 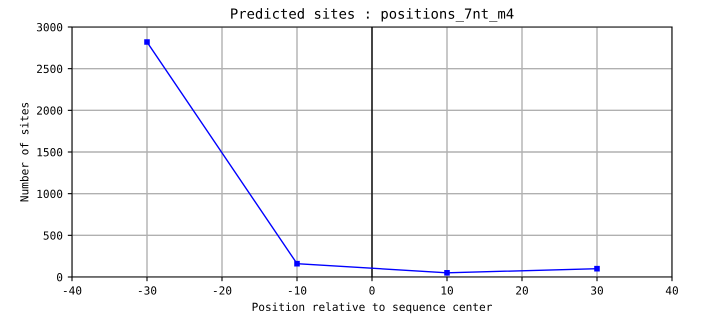 What do you see at coordinates (522, 290) in the screenshot?
I see `x-tick-label: 20` at bounding box center [522, 290].